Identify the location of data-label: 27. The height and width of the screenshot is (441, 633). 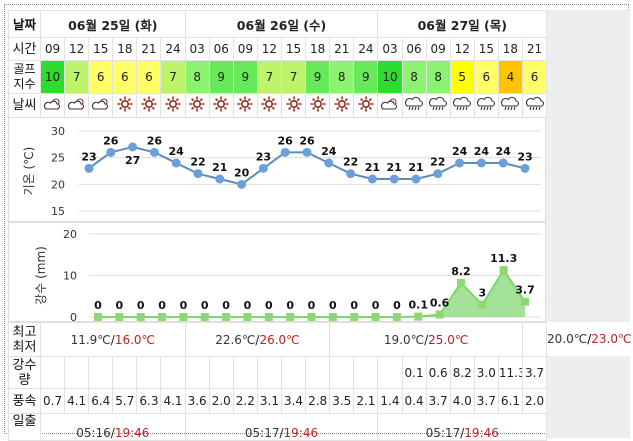
(132, 160).